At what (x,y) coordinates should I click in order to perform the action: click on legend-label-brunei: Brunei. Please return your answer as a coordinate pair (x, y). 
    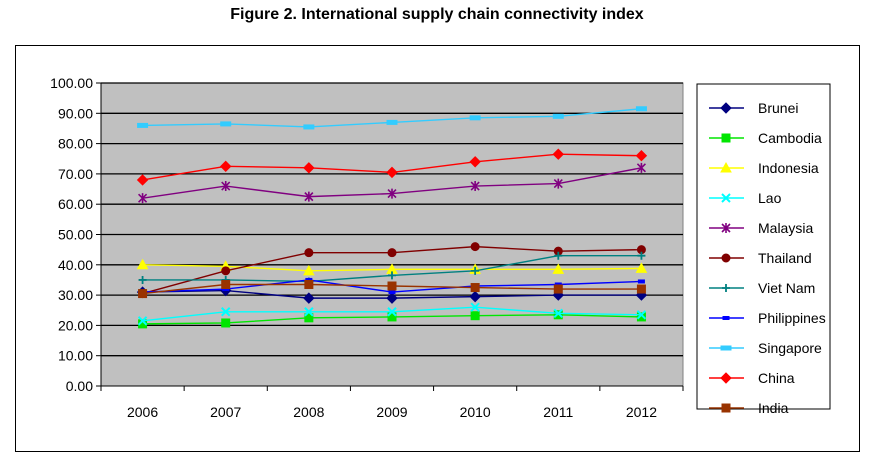
    Looking at the image, I should click on (778, 108).